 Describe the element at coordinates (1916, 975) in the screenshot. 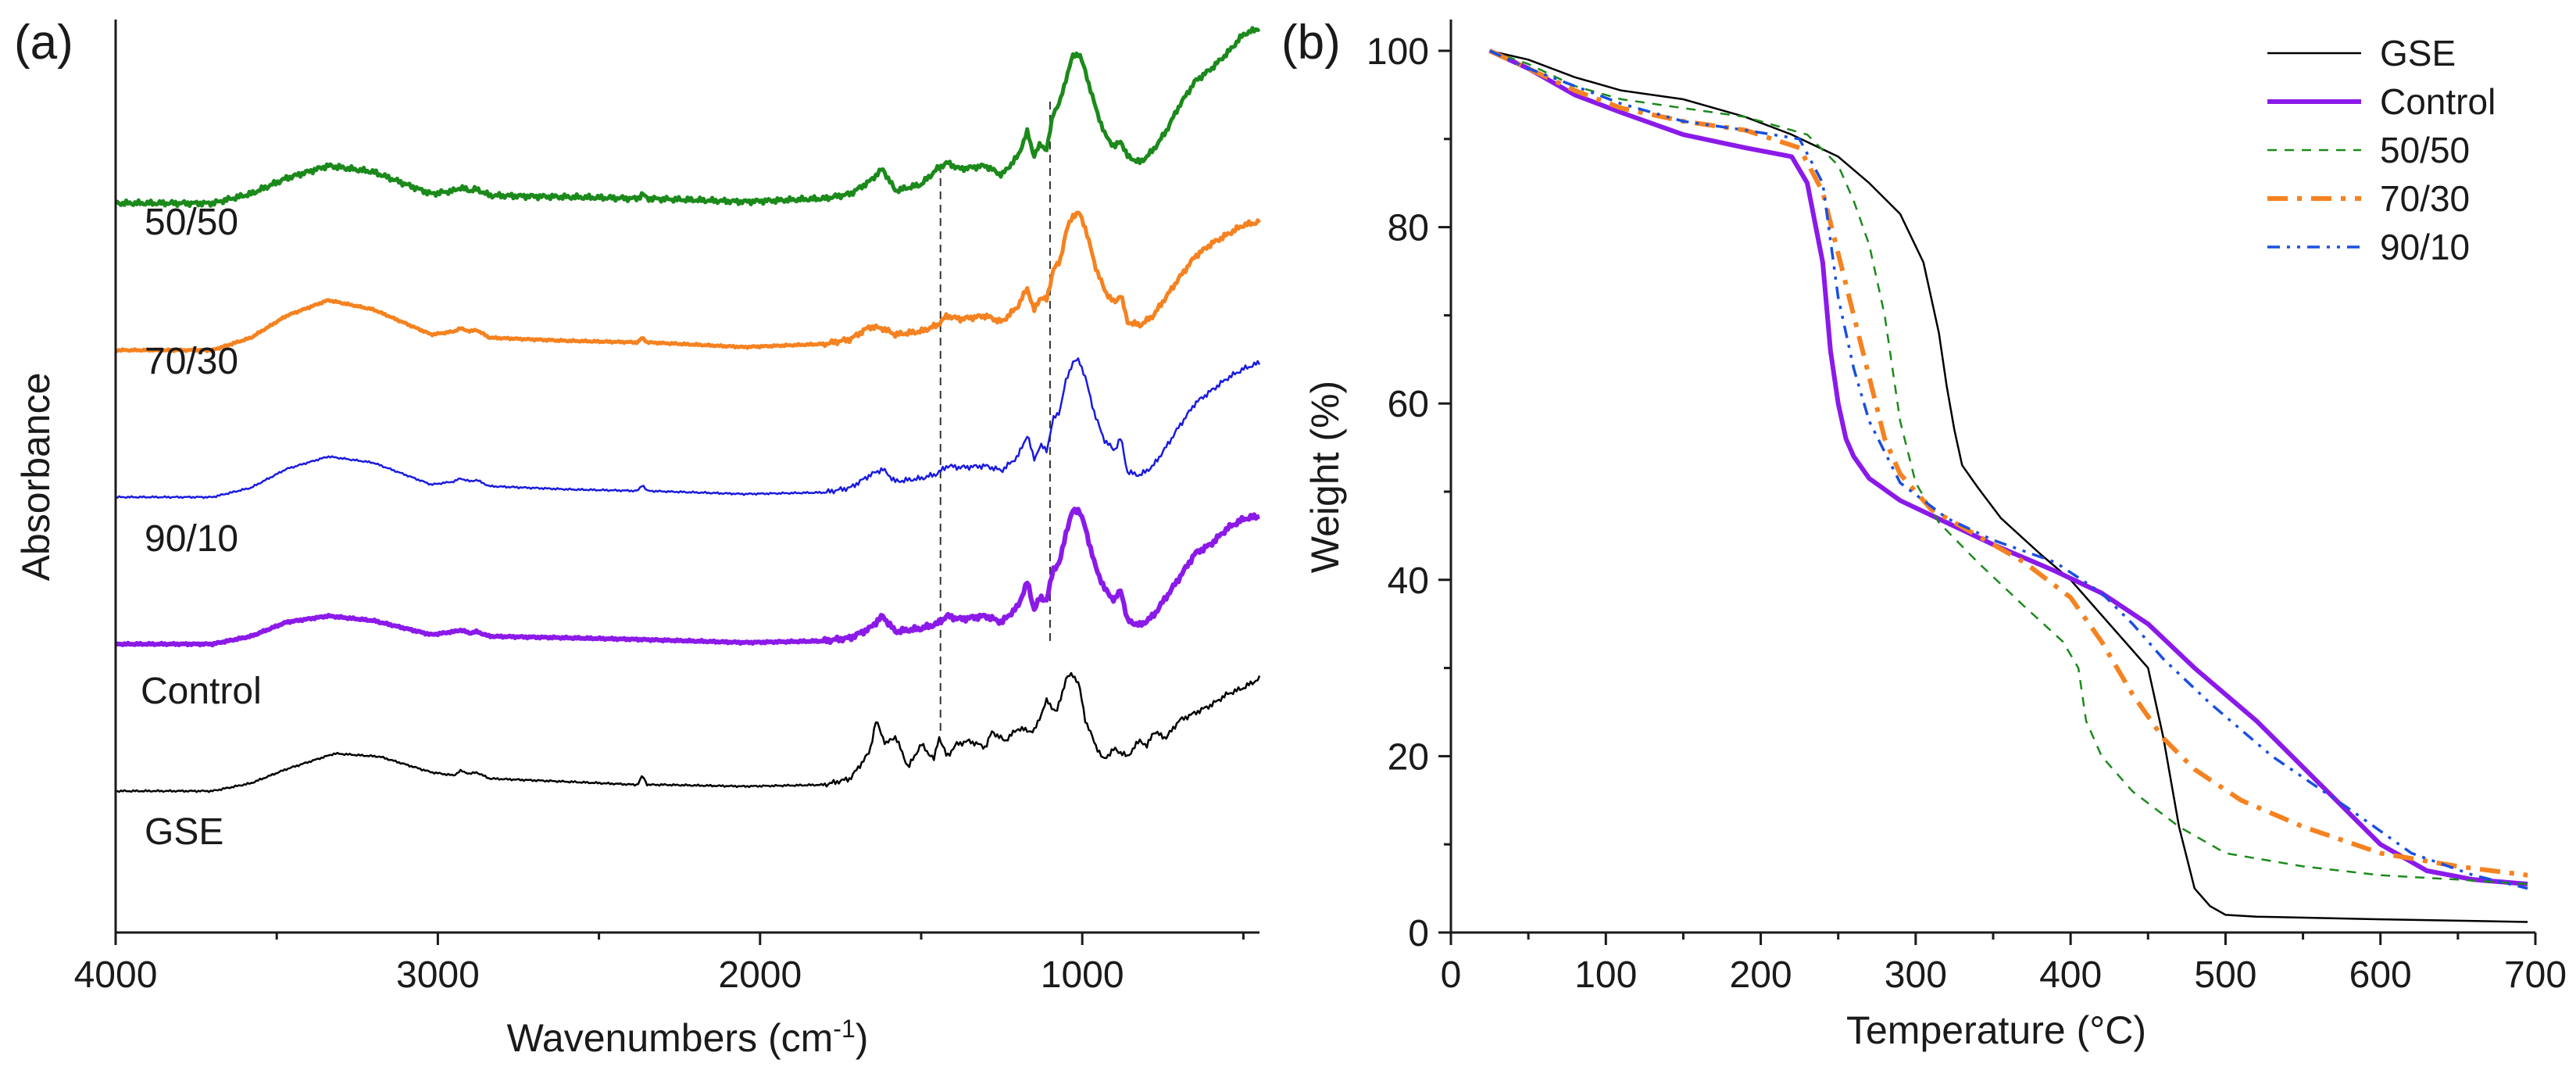

I see `x-tick-label-300: 300` at that location.